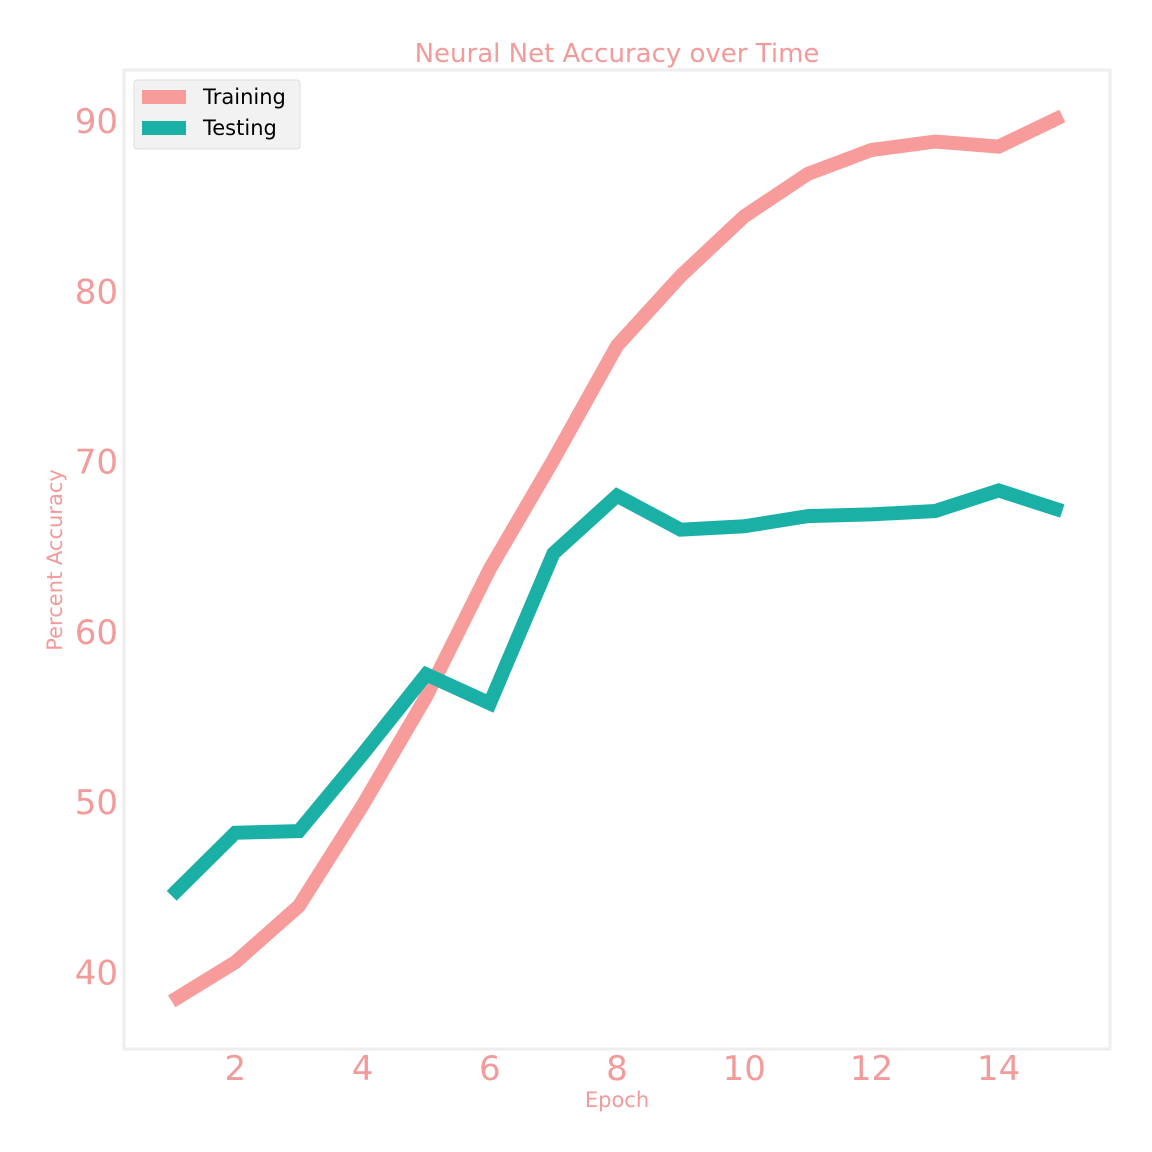  Describe the element at coordinates (244, 97) in the screenshot. I see `legend-label-training: Training` at that location.